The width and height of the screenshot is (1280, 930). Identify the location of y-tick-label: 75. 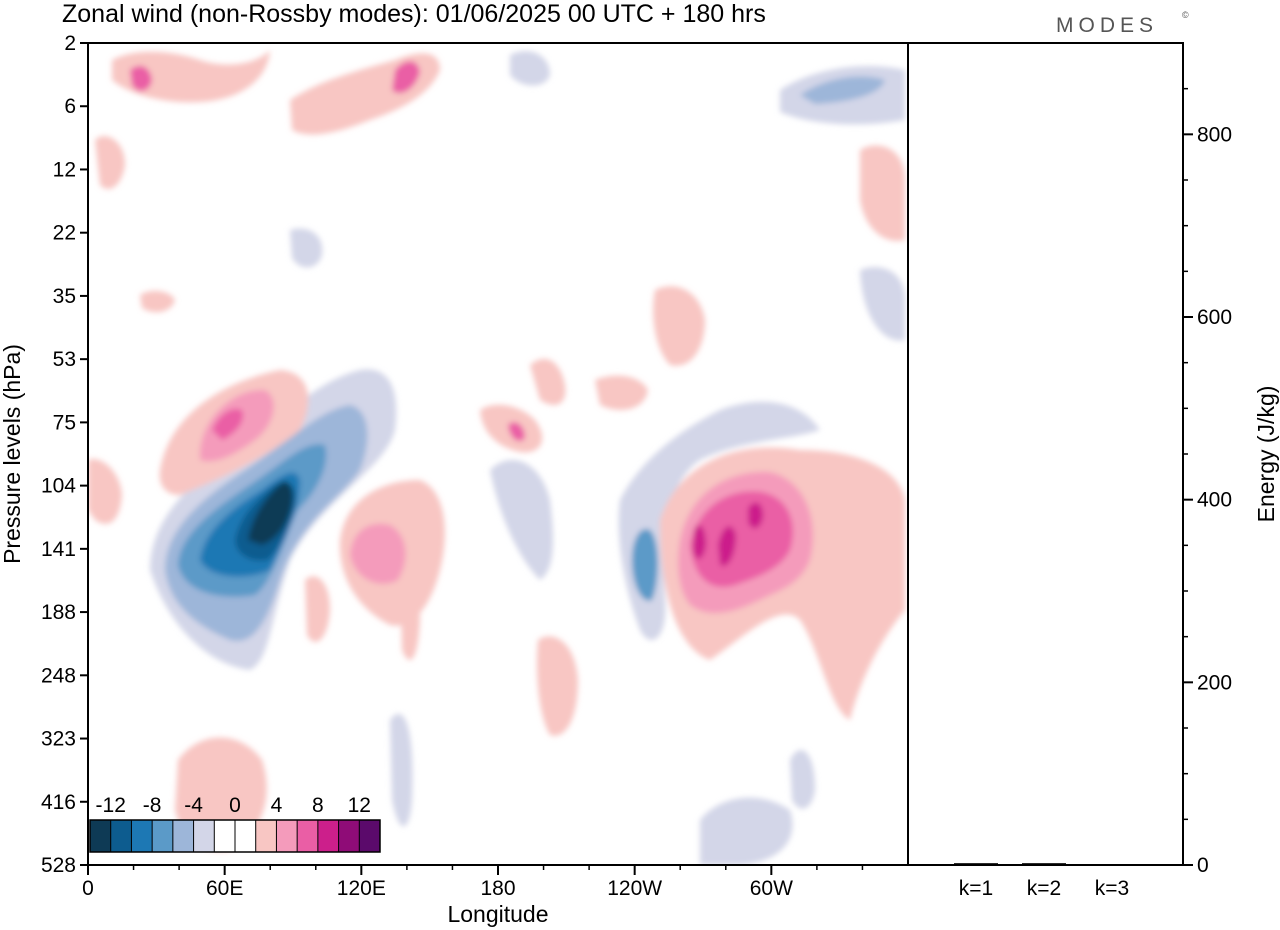
(64, 422).